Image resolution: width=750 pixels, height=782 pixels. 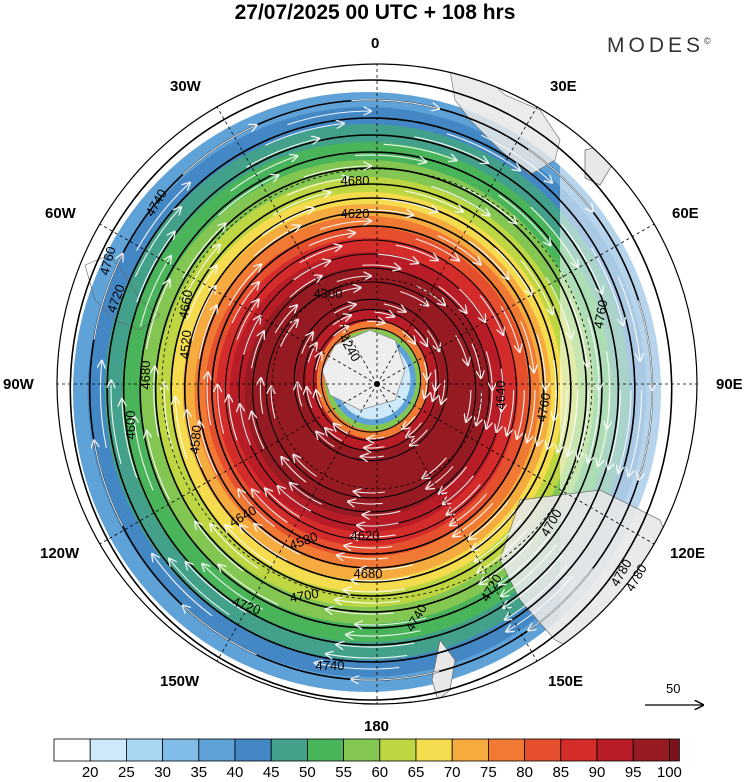 What do you see at coordinates (60, 213) in the screenshot?
I see `lon-label-60w: 60W` at bounding box center [60, 213].